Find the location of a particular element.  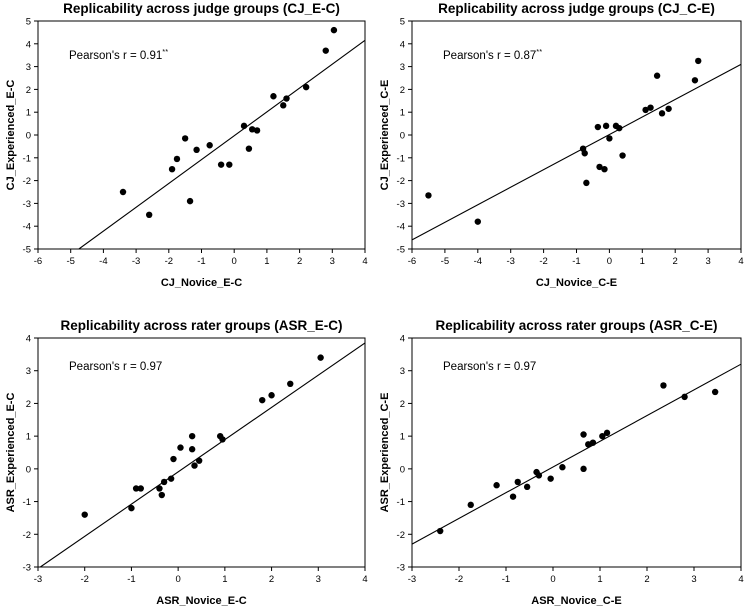

x-axis-label: CJ_Novice_E-C is located at coordinates (201, 283).